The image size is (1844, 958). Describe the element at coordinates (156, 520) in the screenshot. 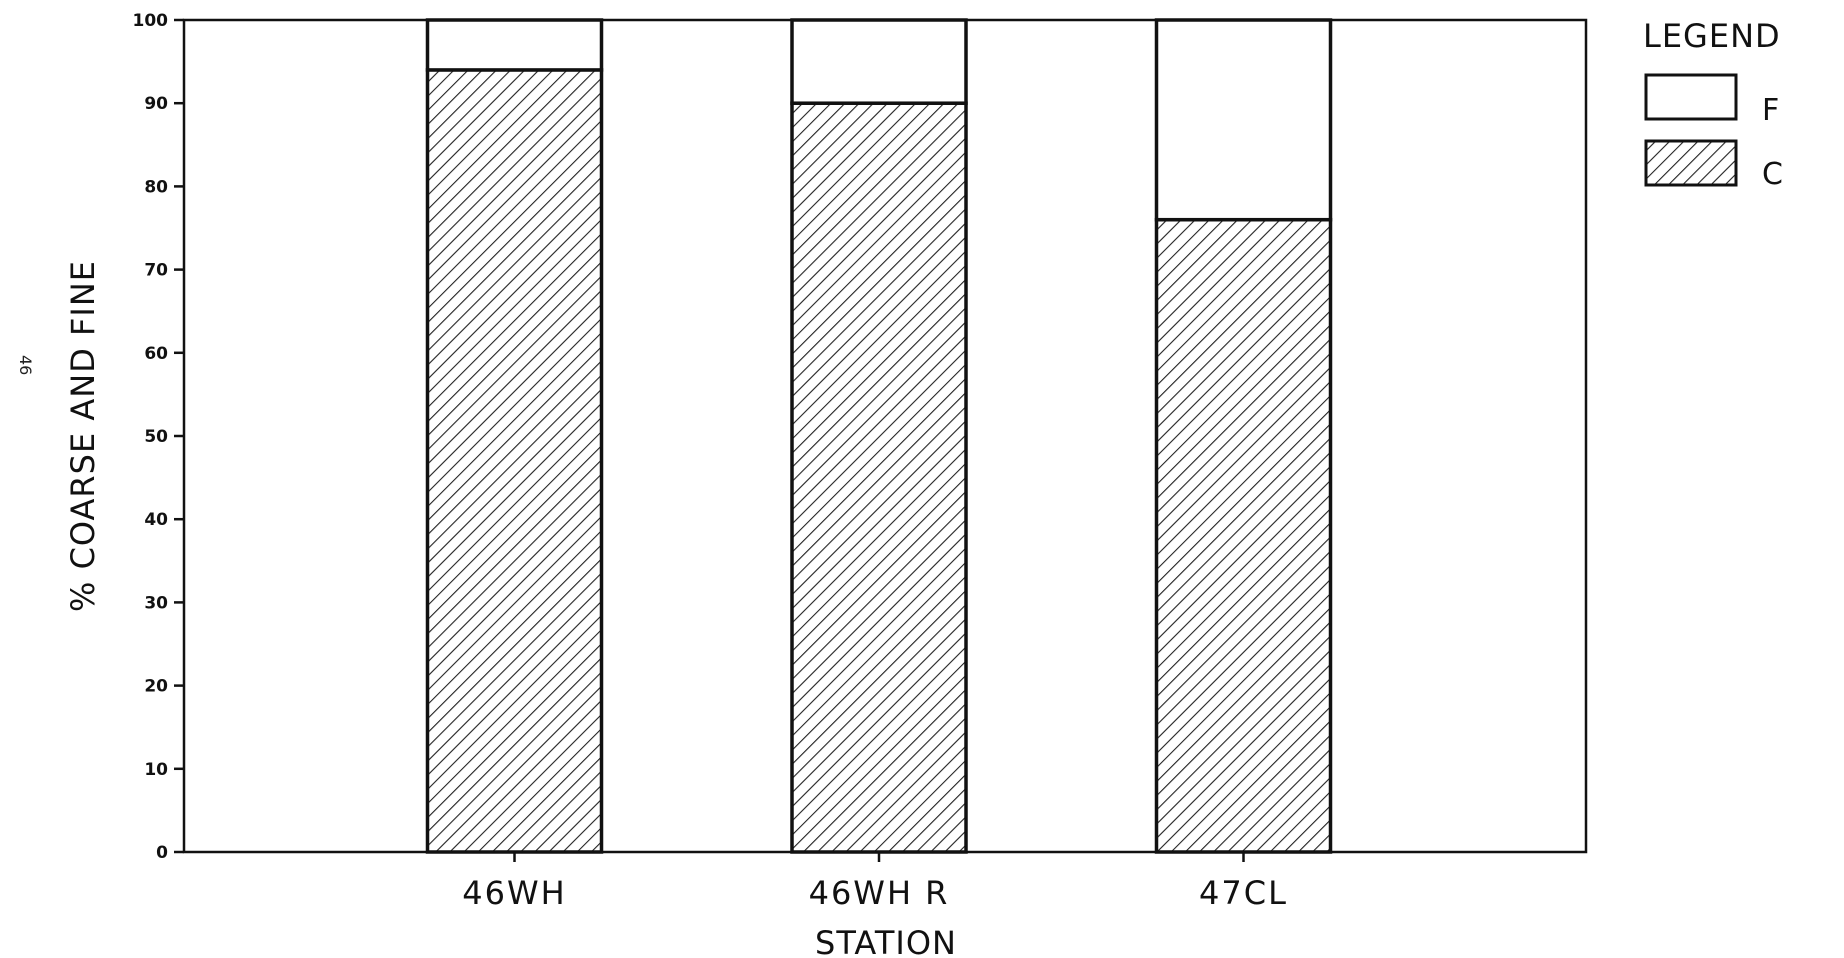

I see `y-tick-label: 40` at that location.